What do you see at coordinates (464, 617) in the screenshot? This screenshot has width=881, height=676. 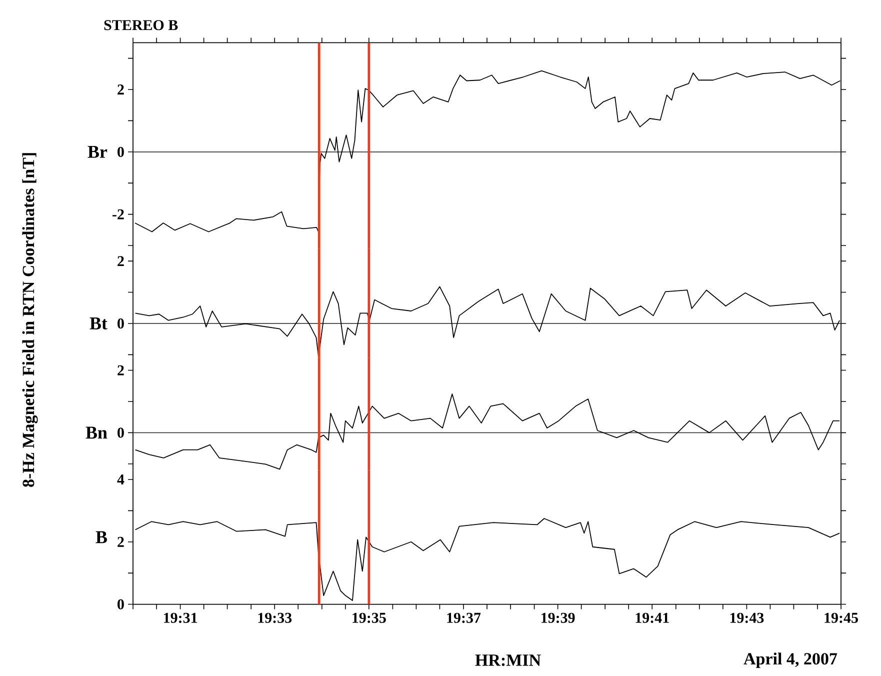 I see `x-tick-label: 19:37` at bounding box center [464, 617].